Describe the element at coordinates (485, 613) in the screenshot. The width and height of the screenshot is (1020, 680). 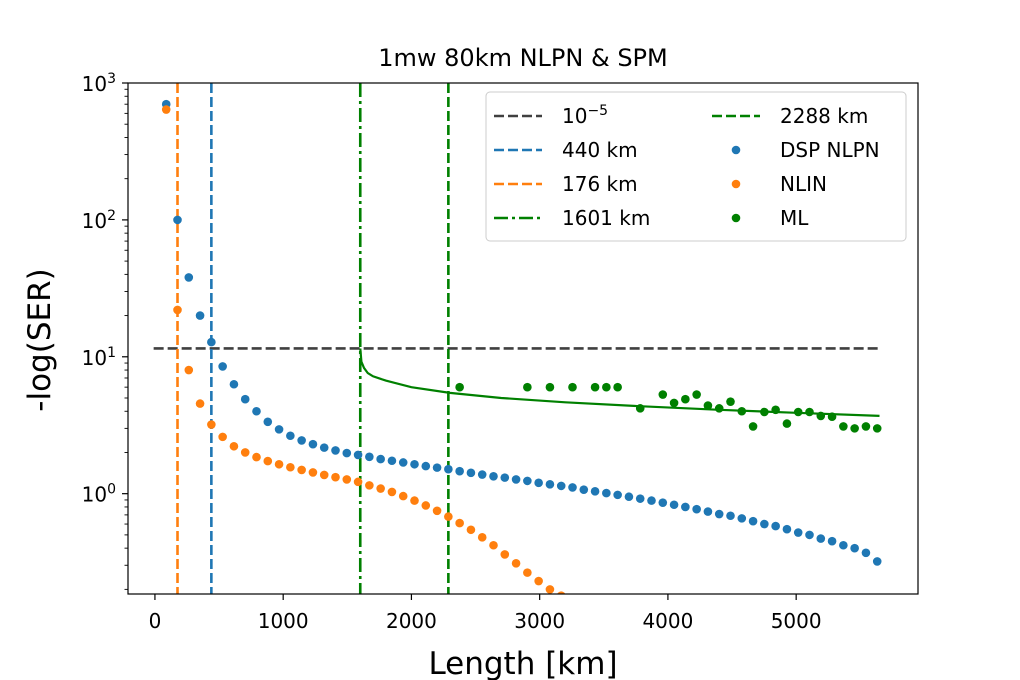
I see `x-axis: 0 1000 2000 3000 4000 5000` at that location.